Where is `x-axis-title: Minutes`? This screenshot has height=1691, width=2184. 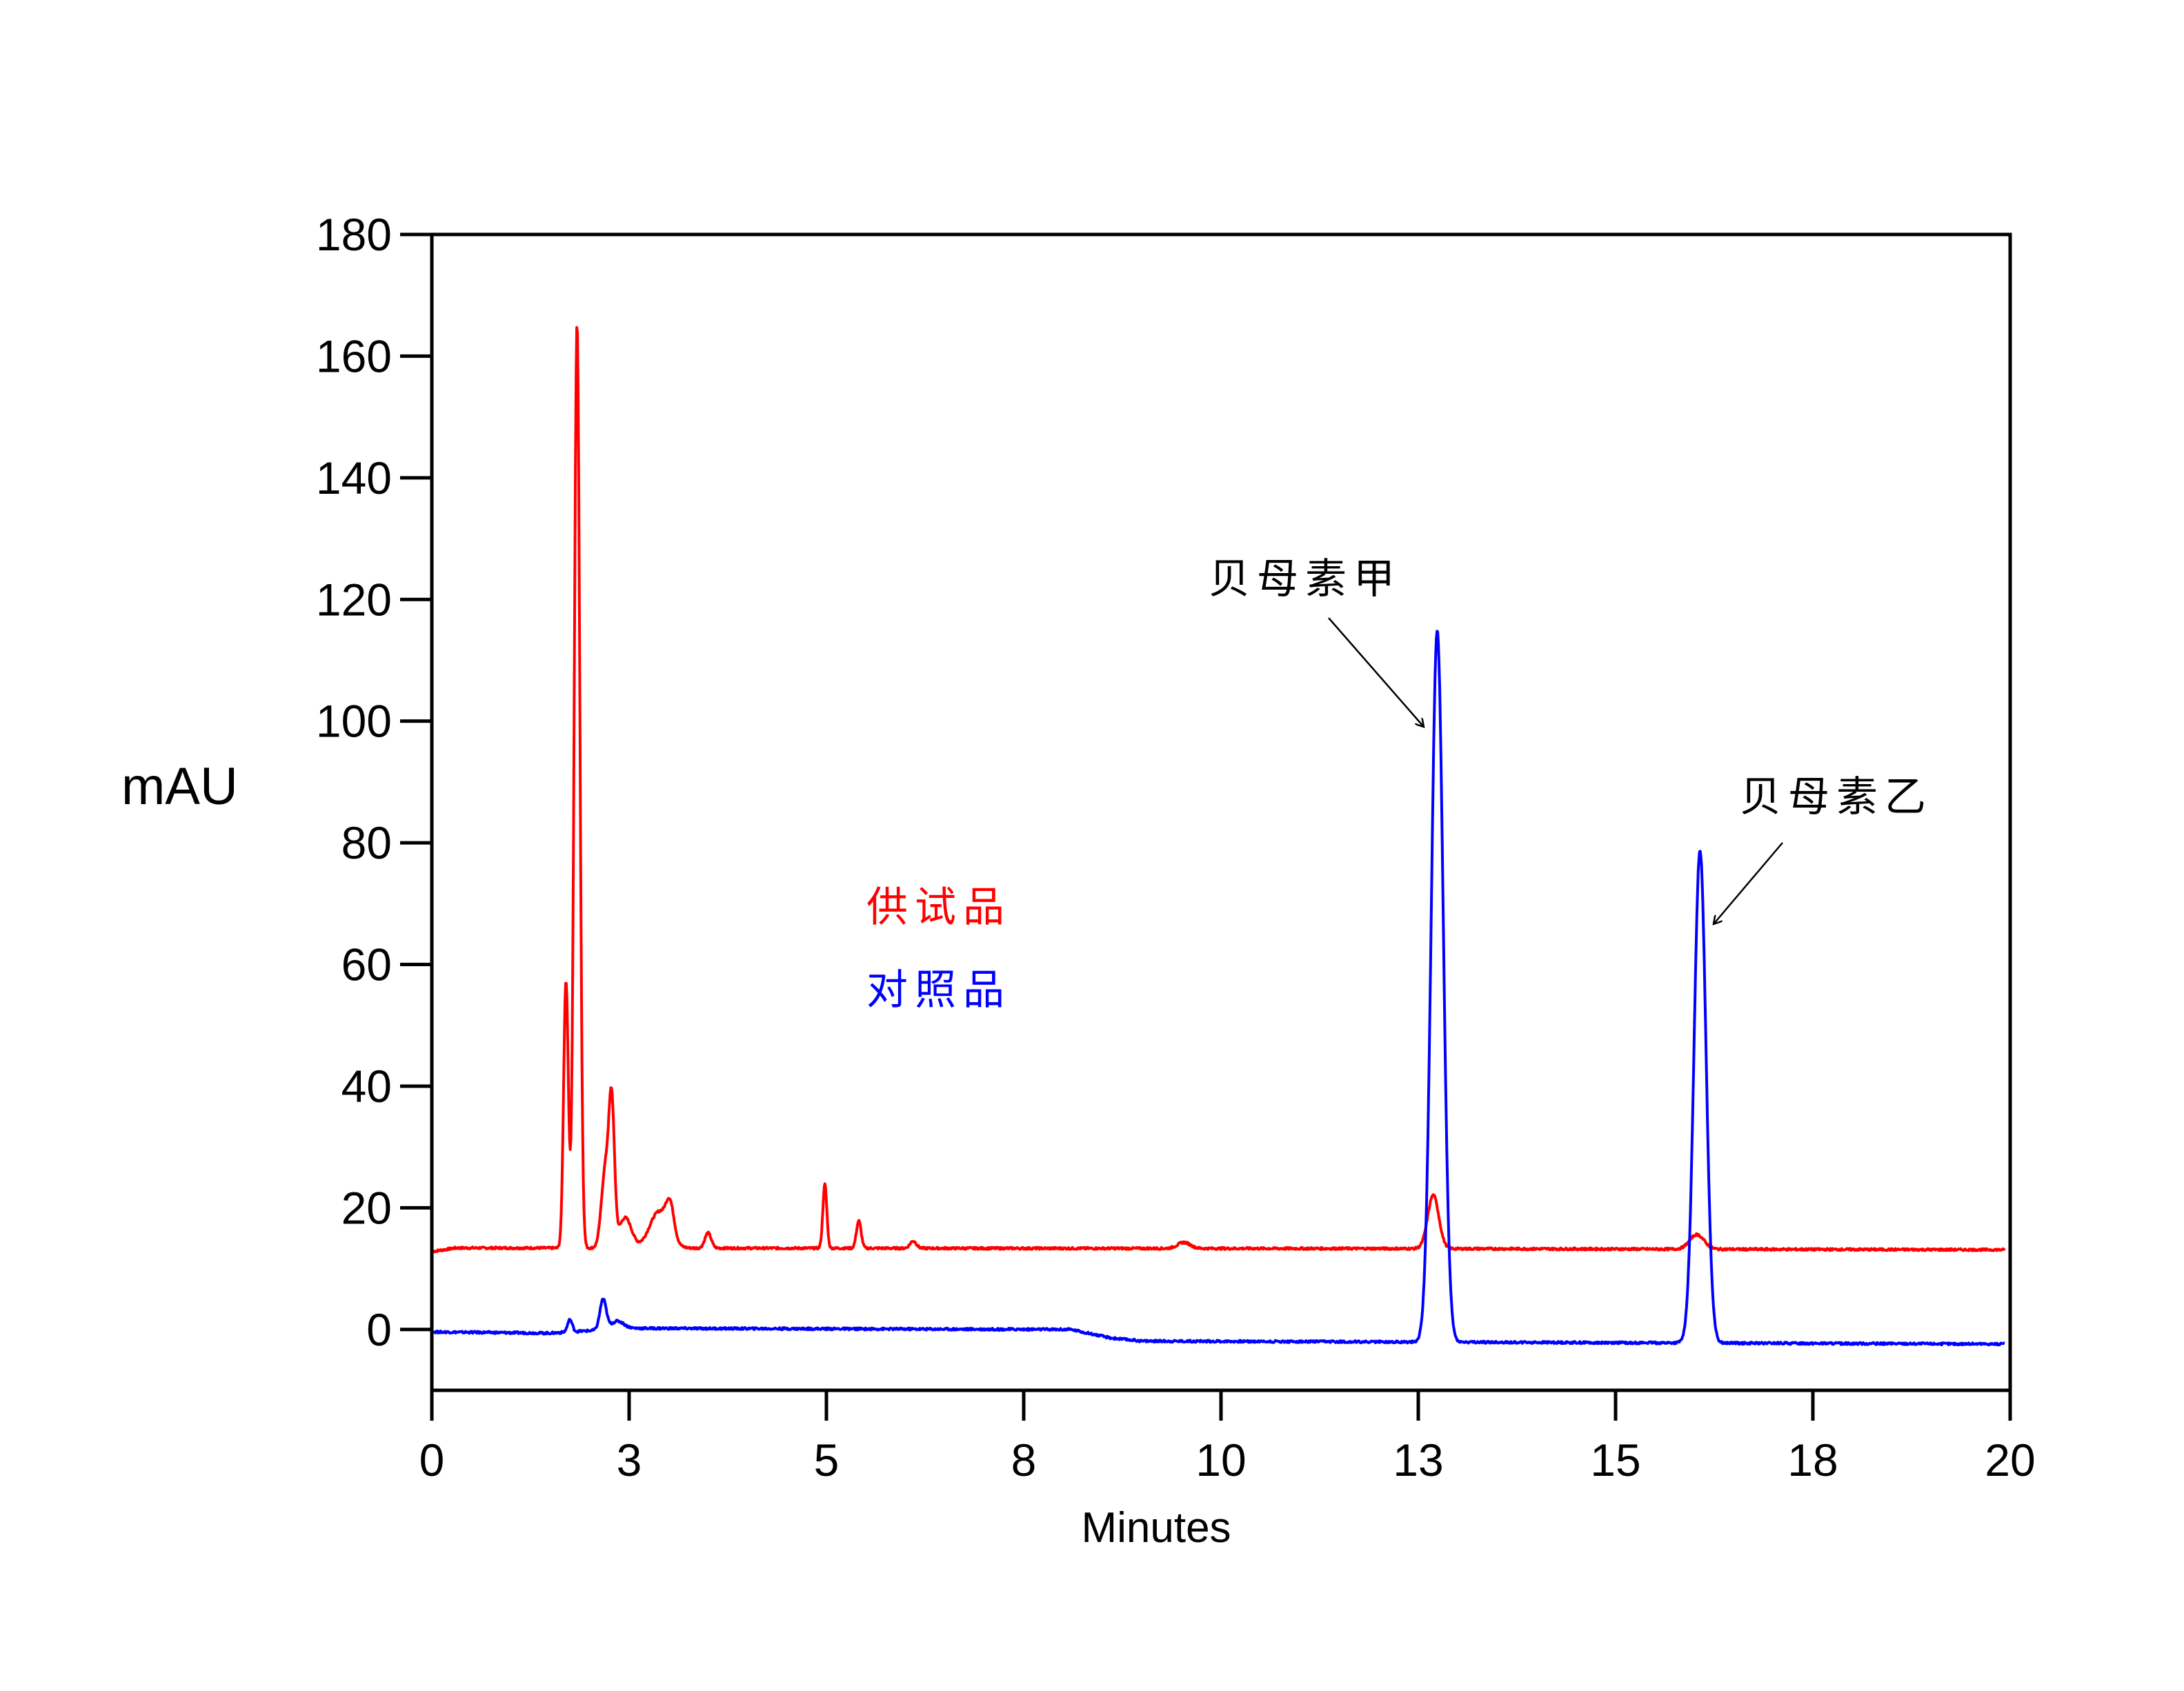
x-axis-title: Minutes is located at coordinates (1156, 1528).